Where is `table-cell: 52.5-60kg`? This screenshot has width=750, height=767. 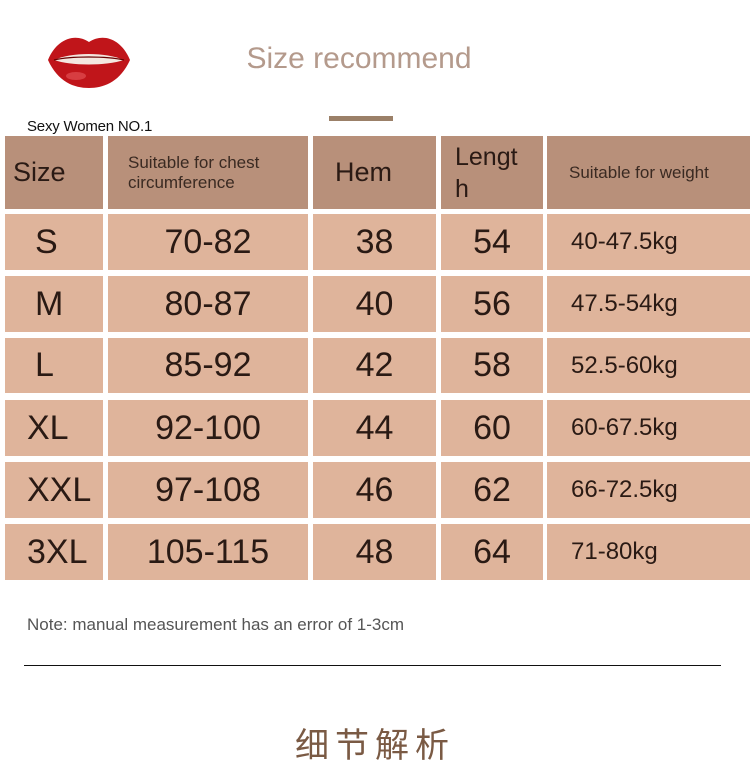
table-cell: 52.5-60kg is located at coordinates (648, 365).